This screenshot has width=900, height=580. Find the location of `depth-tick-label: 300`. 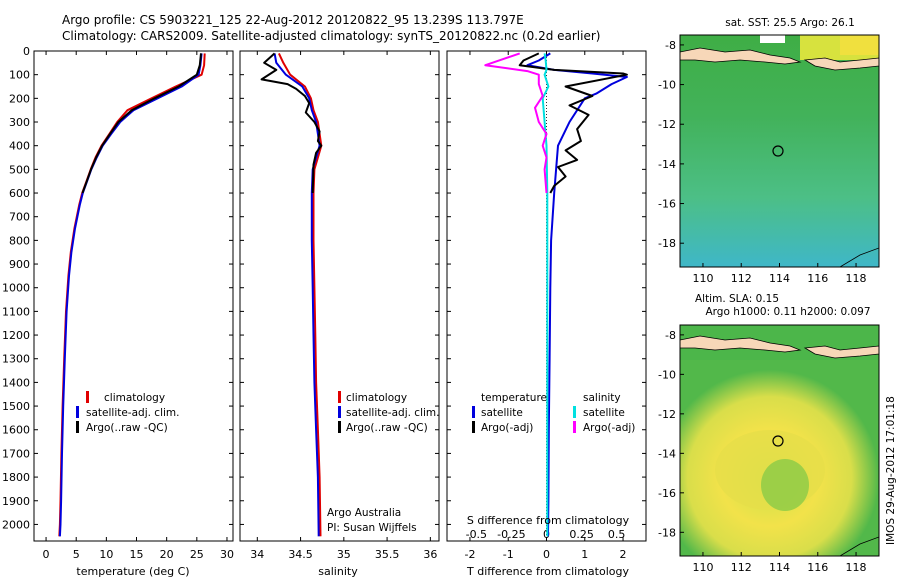

depth-tick-label: 300 is located at coordinates (19, 122).